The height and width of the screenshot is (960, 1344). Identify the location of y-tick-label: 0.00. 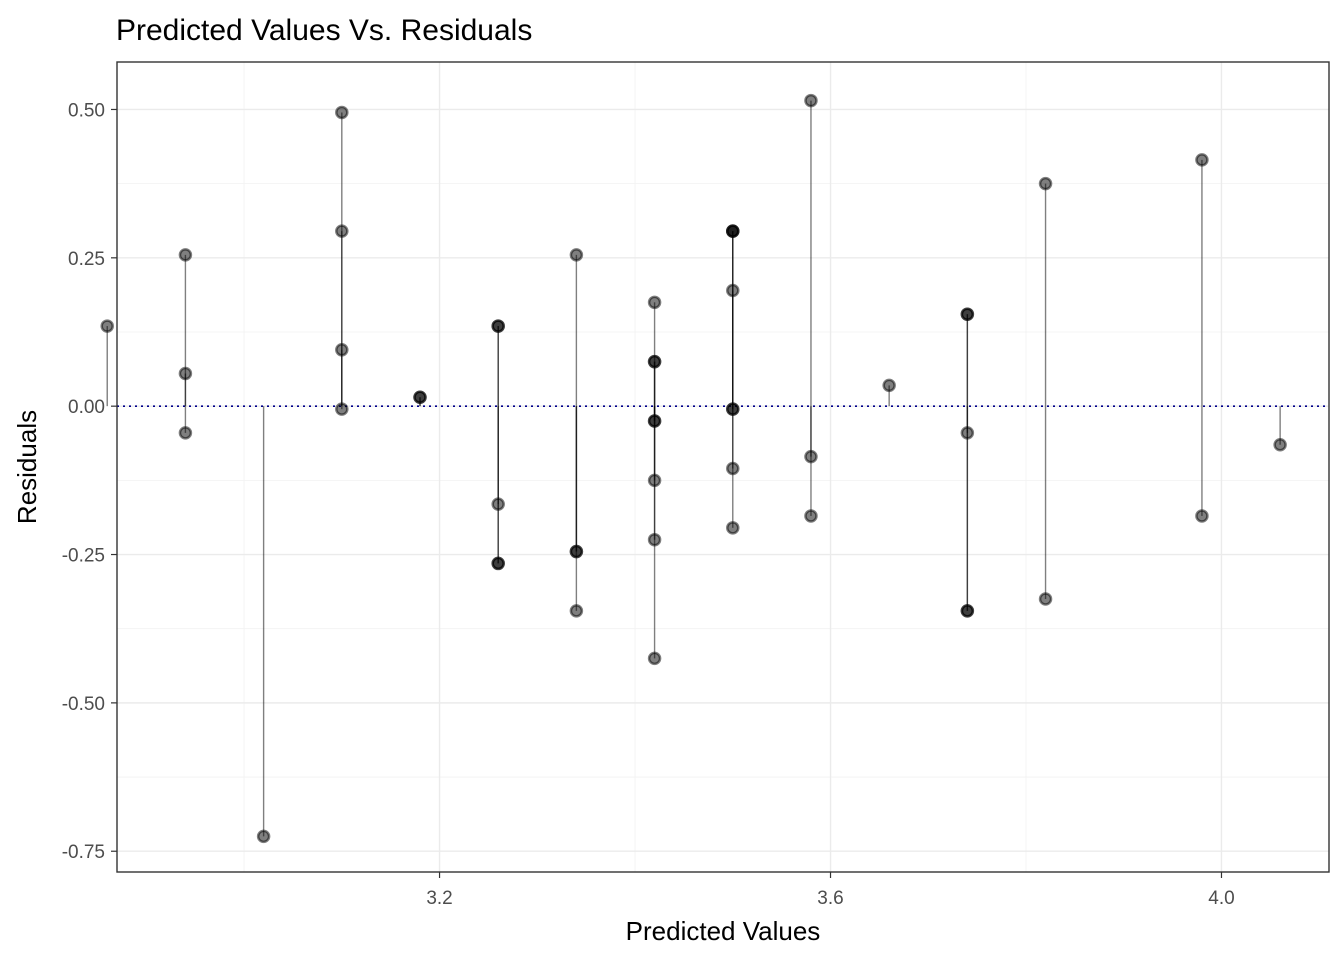
(86, 407).